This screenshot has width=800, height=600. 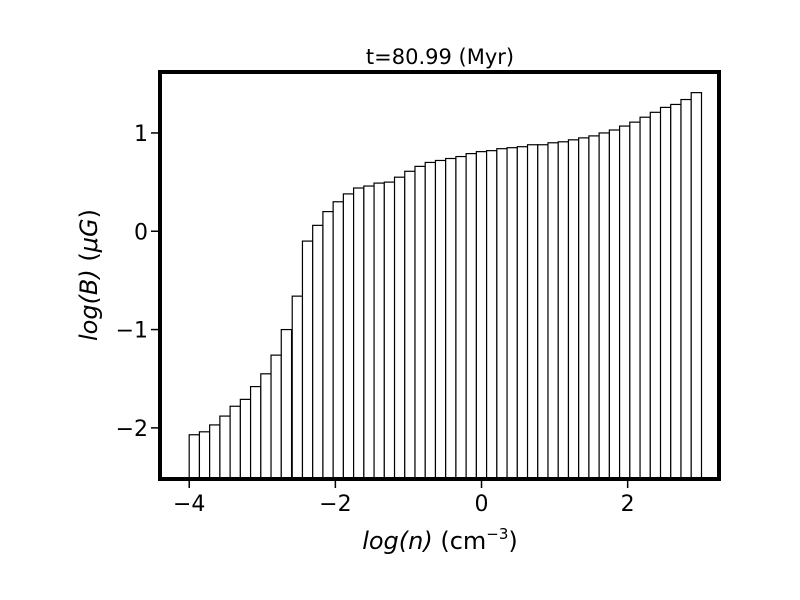 I want to click on x-tick-label: 2, so click(x=628, y=504).